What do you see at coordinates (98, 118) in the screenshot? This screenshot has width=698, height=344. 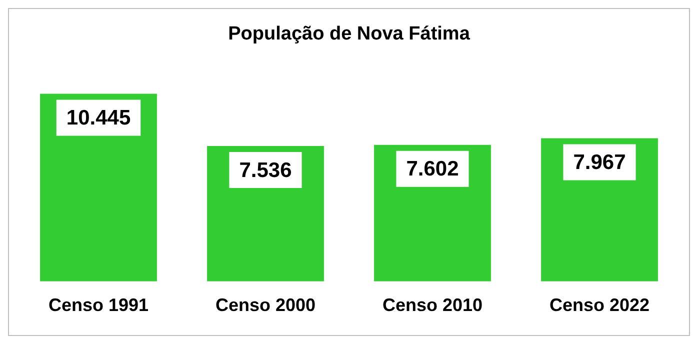 I see `data-label: 10.445` at bounding box center [98, 118].